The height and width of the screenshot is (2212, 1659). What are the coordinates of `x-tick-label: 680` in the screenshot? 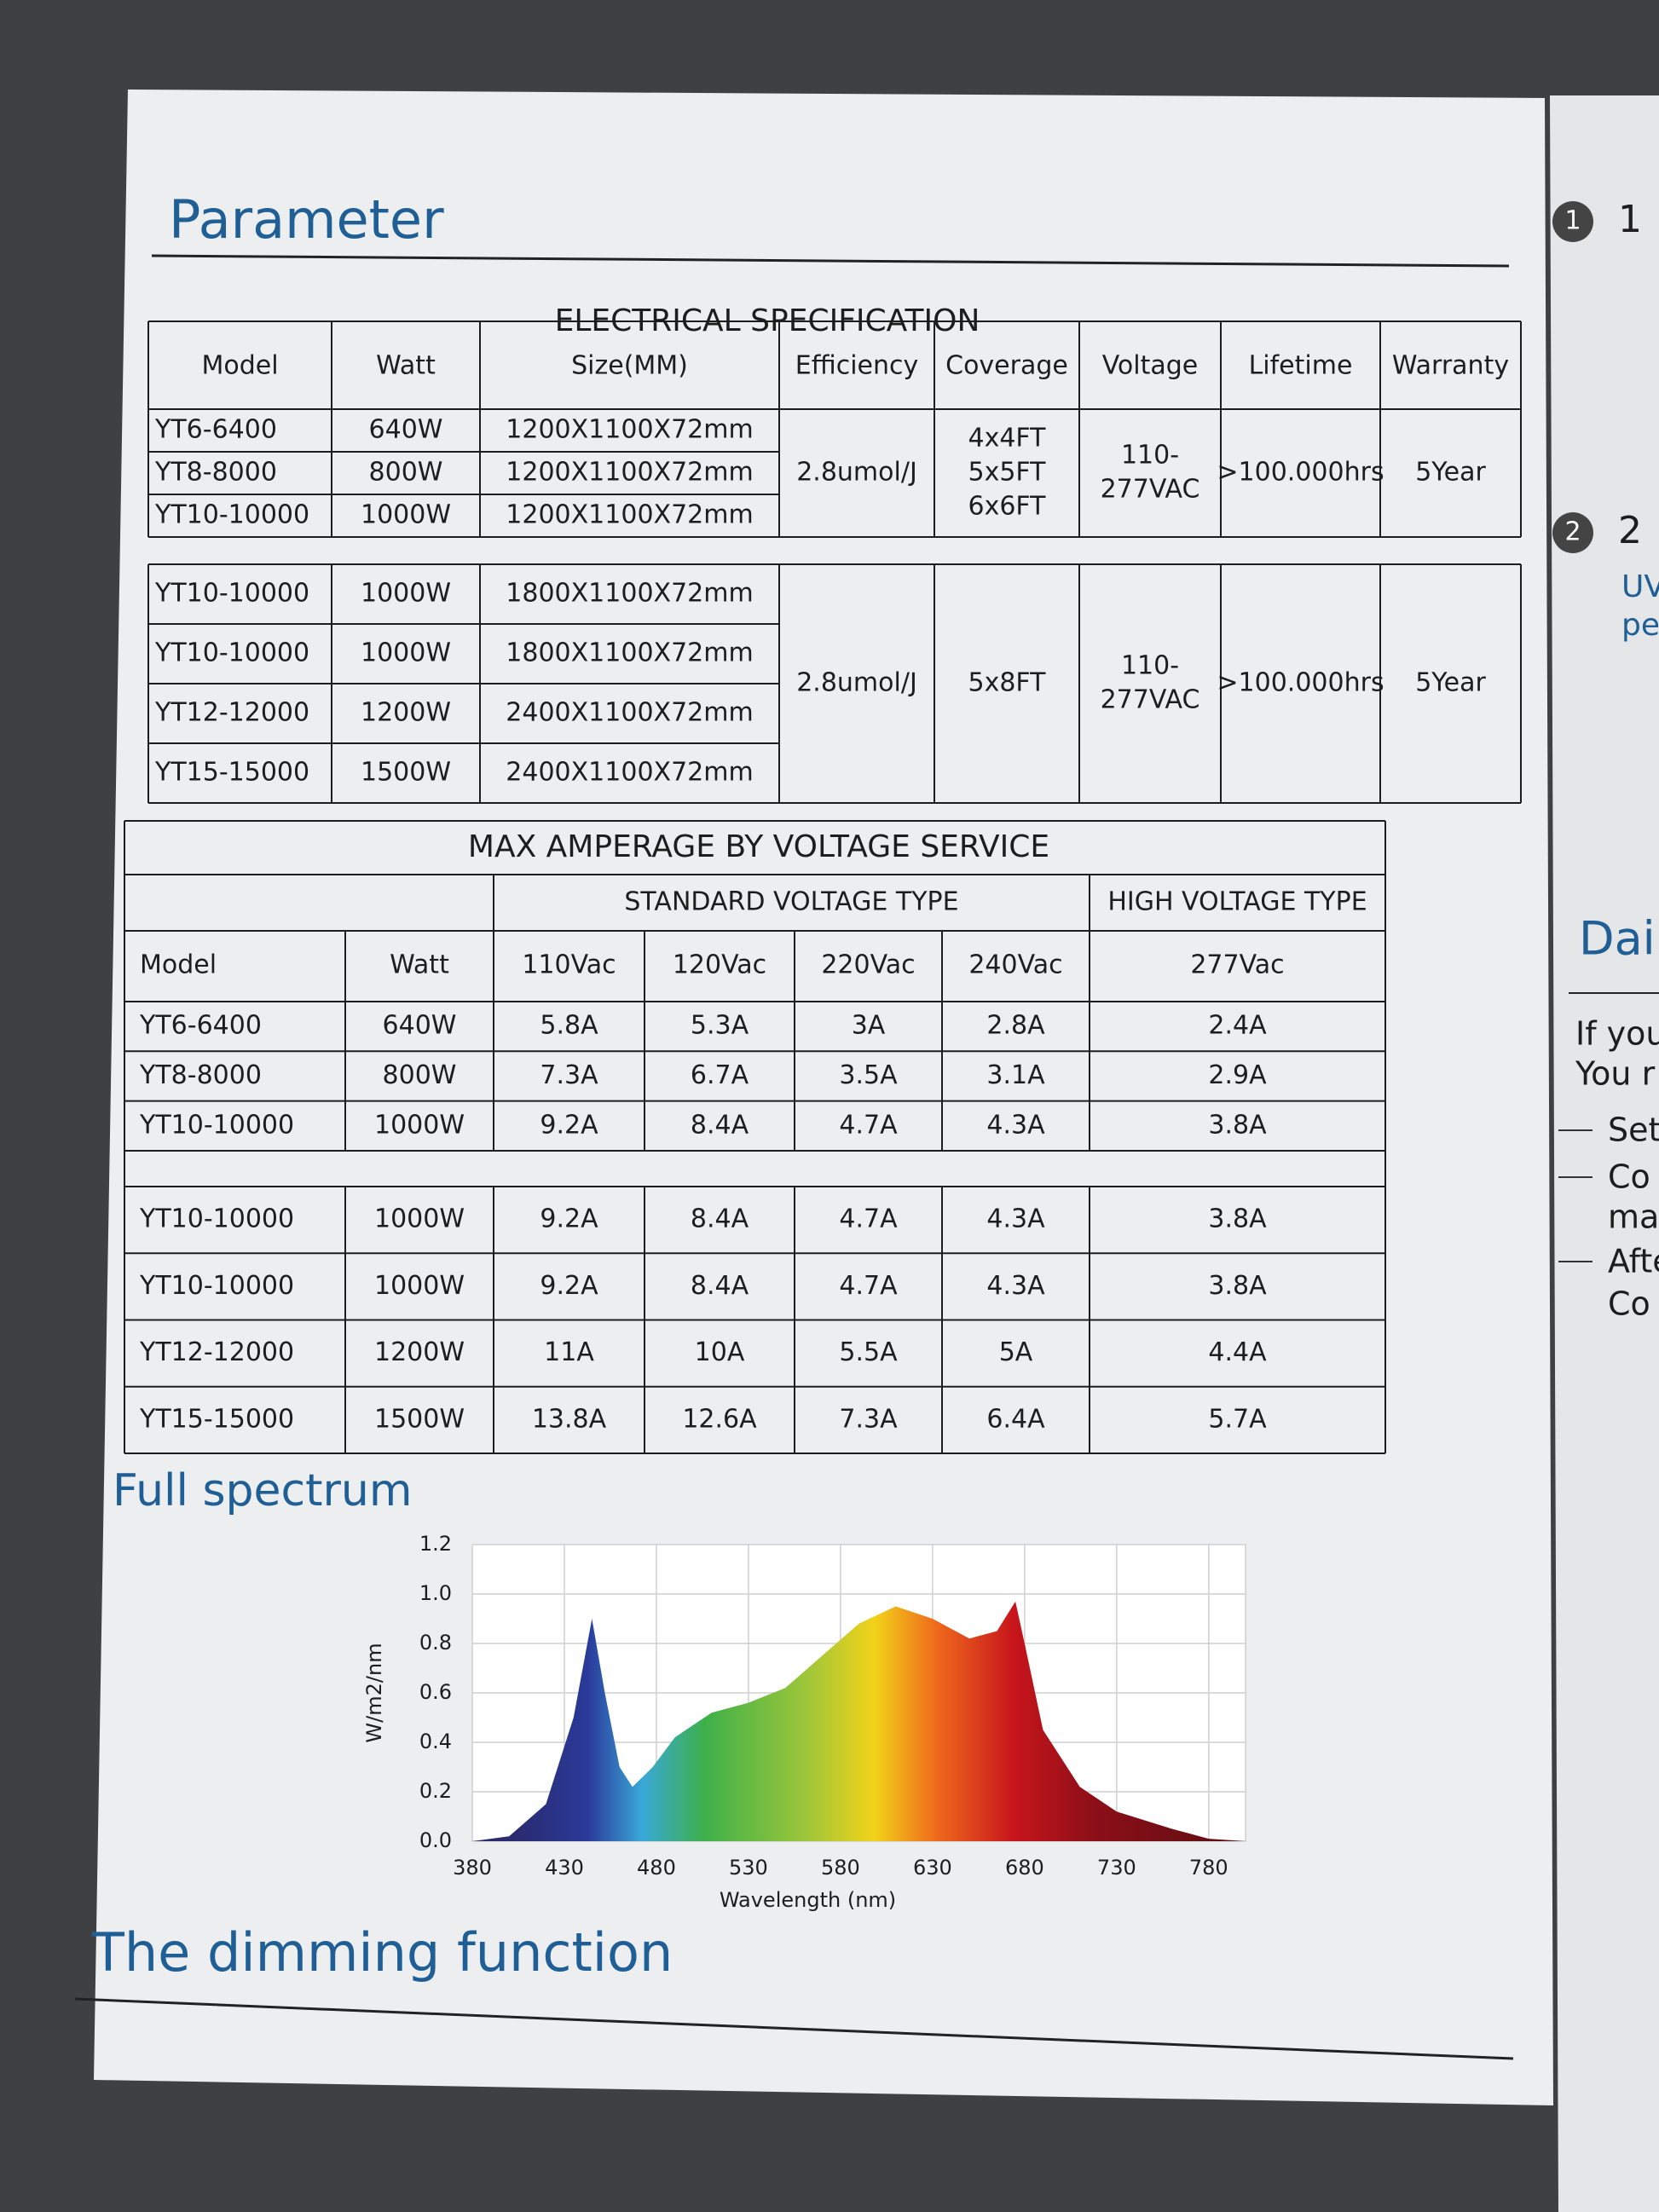 It's located at (1024, 1868).